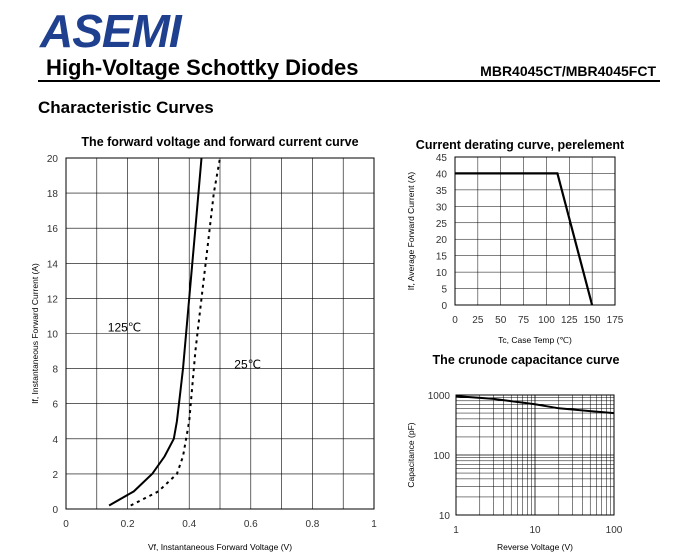 The image size is (700, 554). I want to click on chart1-x-tick: 1, so click(374, 524).